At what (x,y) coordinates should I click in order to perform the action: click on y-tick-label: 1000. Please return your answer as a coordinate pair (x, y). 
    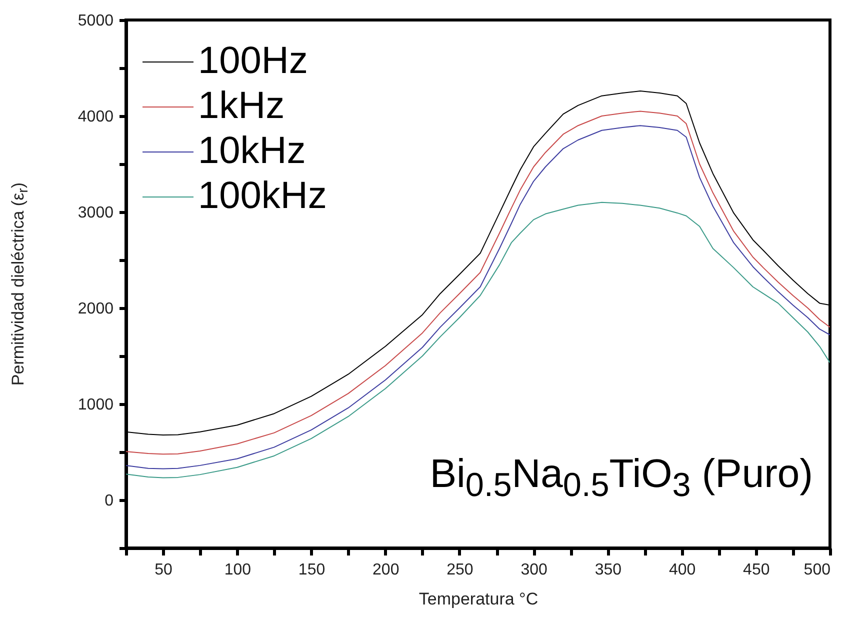
    Looking at the image, I should click on (96, 405).